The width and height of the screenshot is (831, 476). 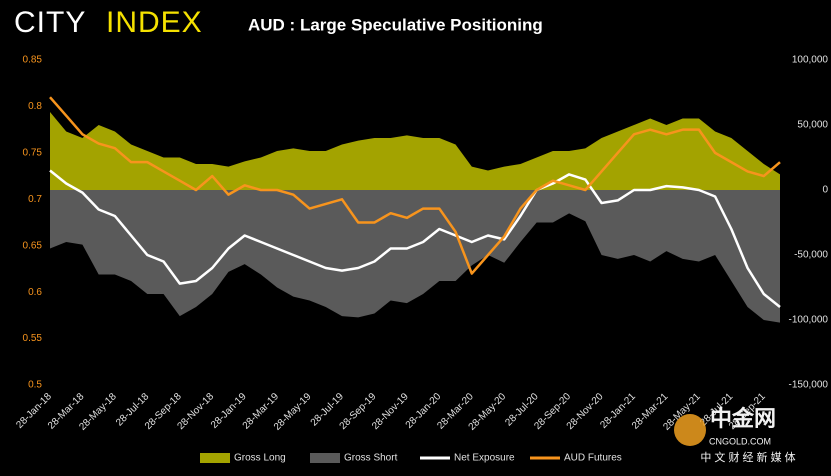 I want to click on watermark-icon, so click(x=690, y=430).